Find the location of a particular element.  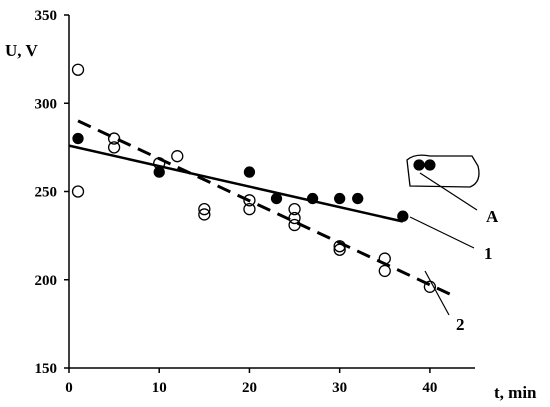

x-tick-label: 10 is located at coordinates (159, 388).